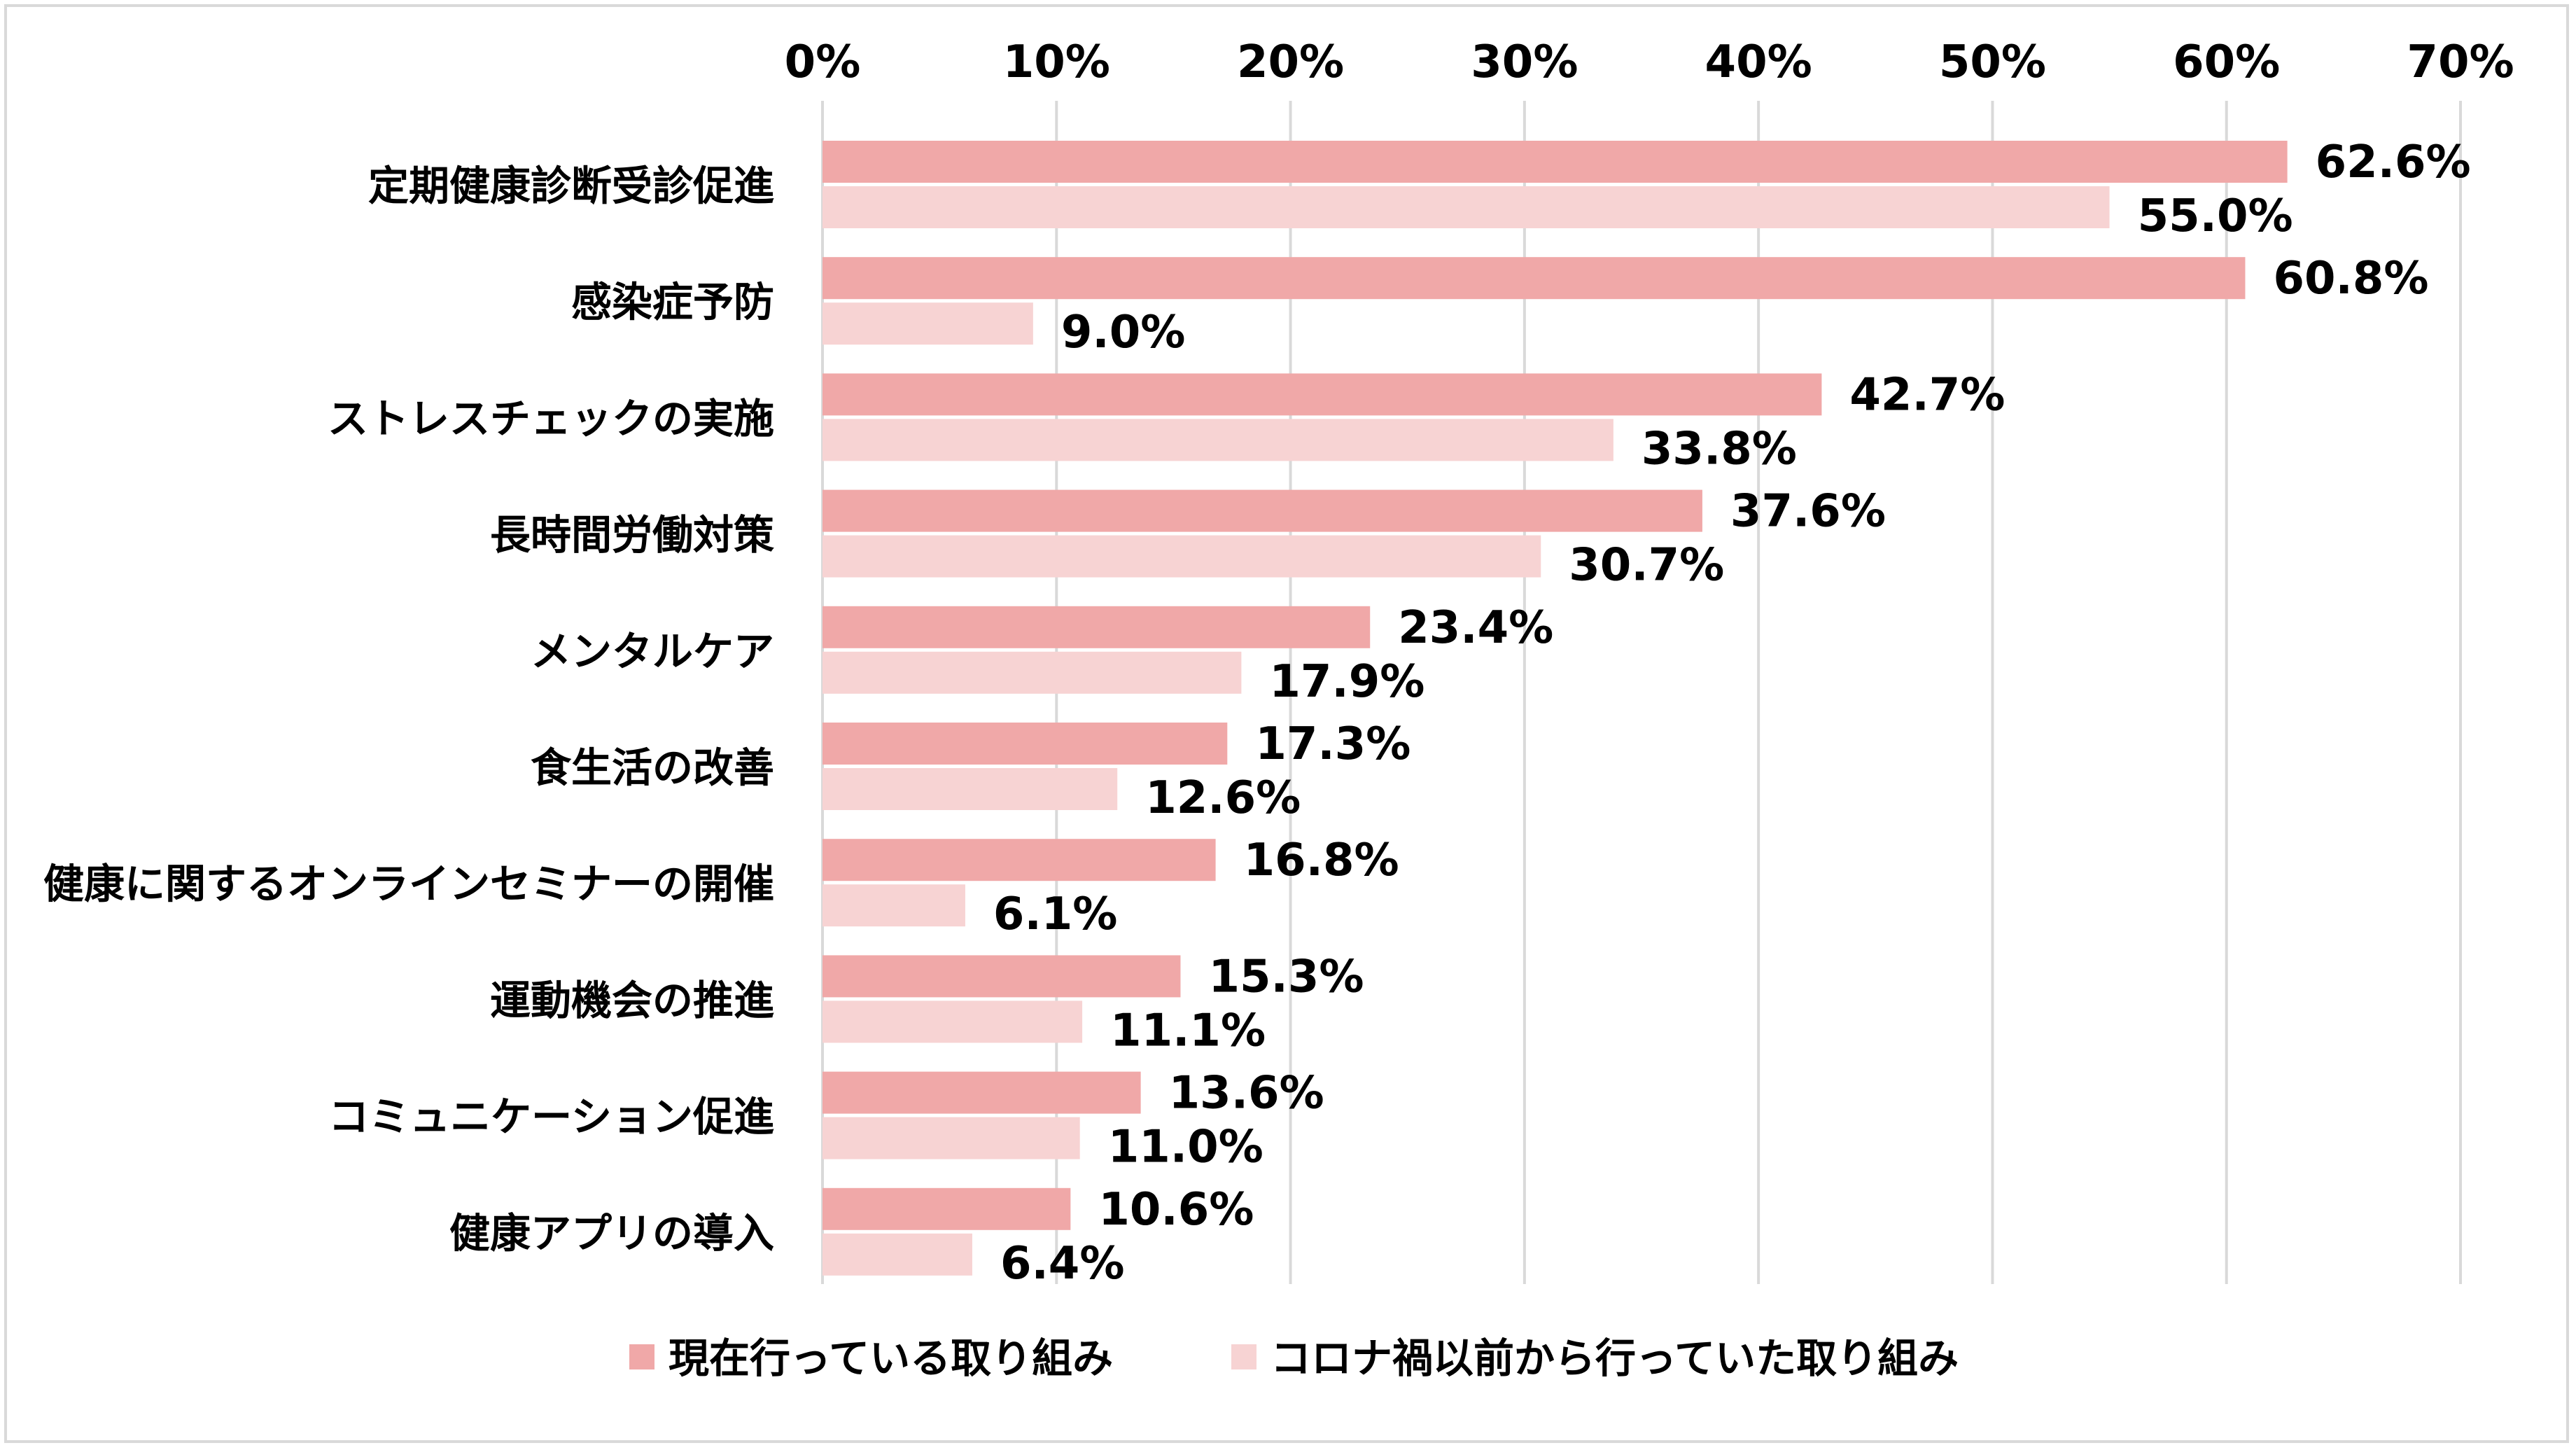 This screenshot has height=1450, width=2576. What do you see at coordinates (1186, 1147) in the screenshot?
I see `data-label: 11.0%` at bounding box center [1186, 1147].